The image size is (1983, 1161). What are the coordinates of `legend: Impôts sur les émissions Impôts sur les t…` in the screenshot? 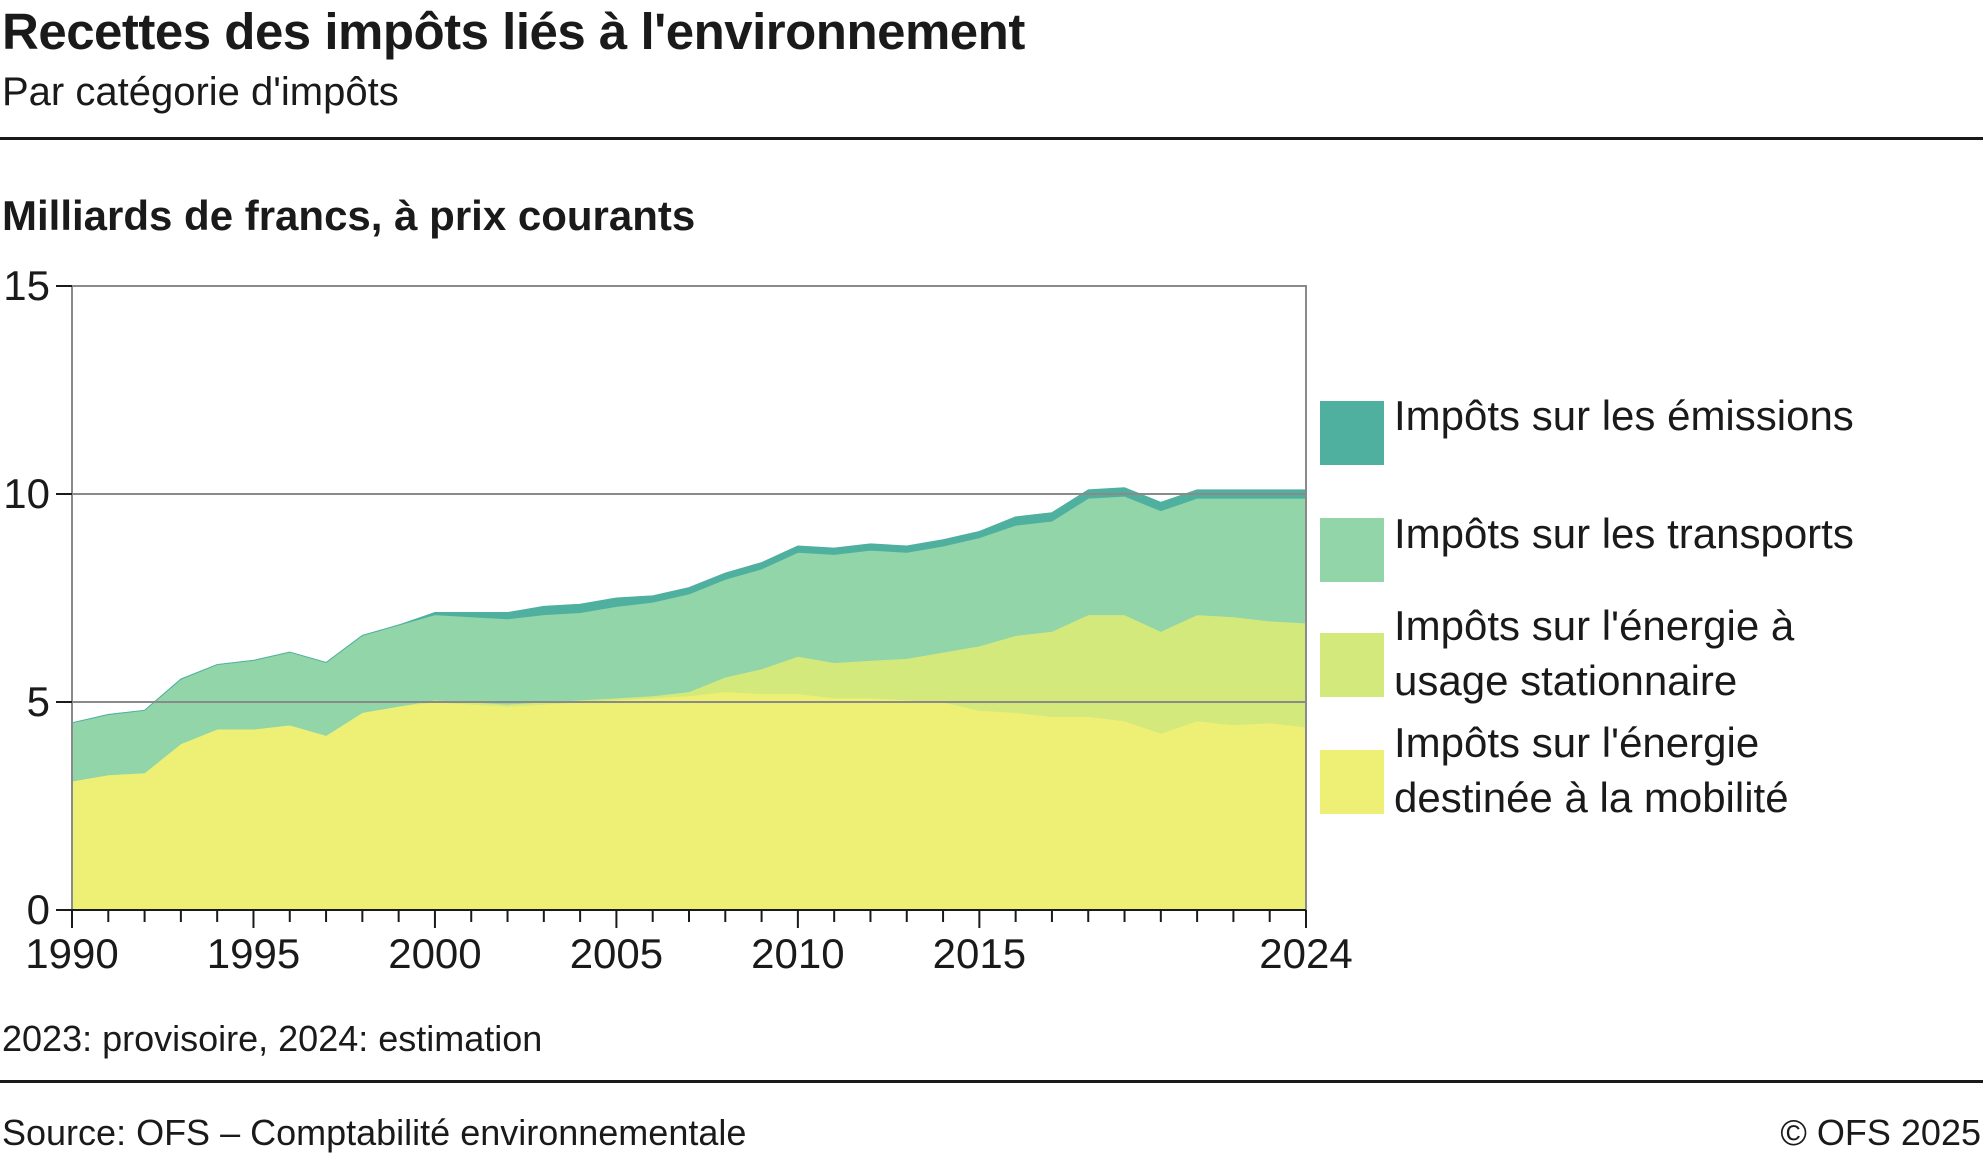 It's located at (1587, 606).